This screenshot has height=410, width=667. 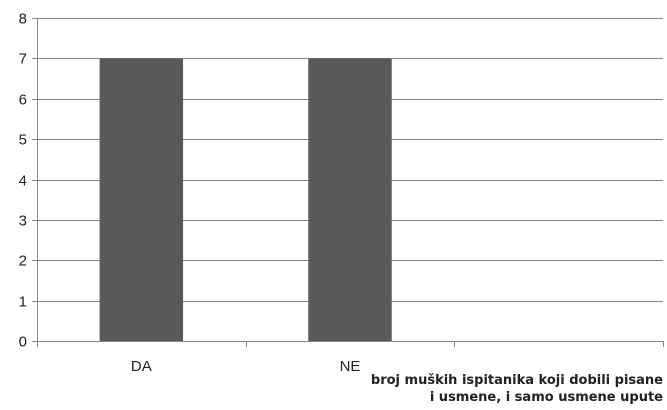 What do you see at coordinates (23, 100) in the screenshot?
I see `y-tick-label: 6` at bounding box center [23, 100].